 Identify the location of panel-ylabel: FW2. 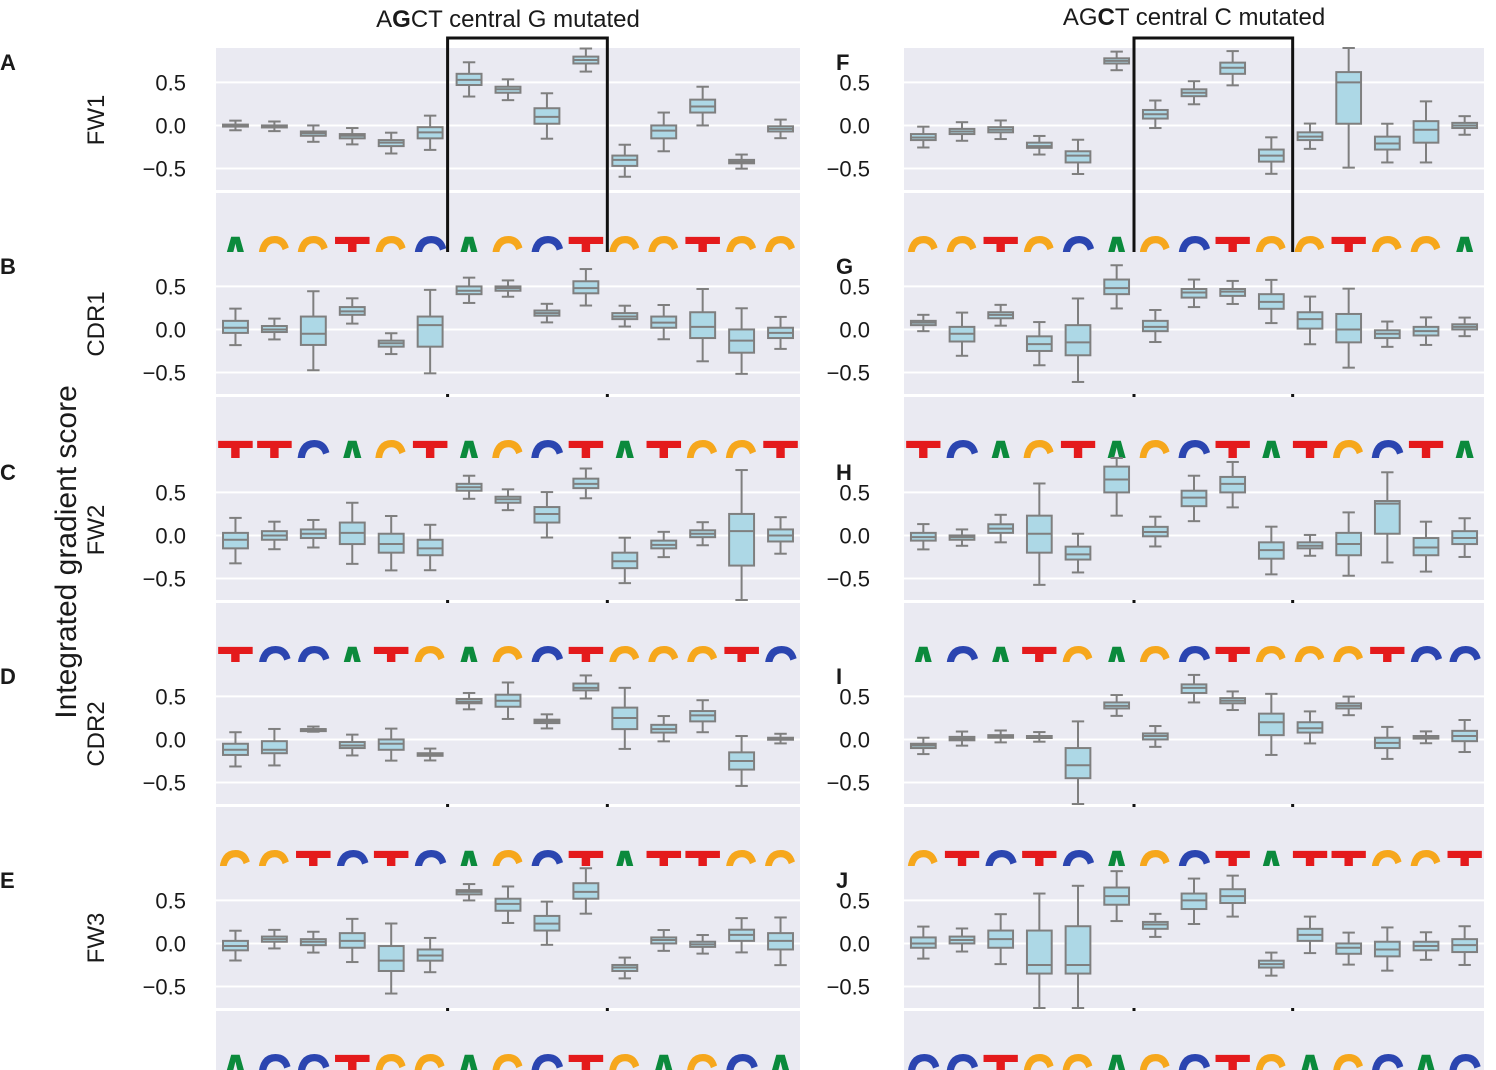
(96, 530).